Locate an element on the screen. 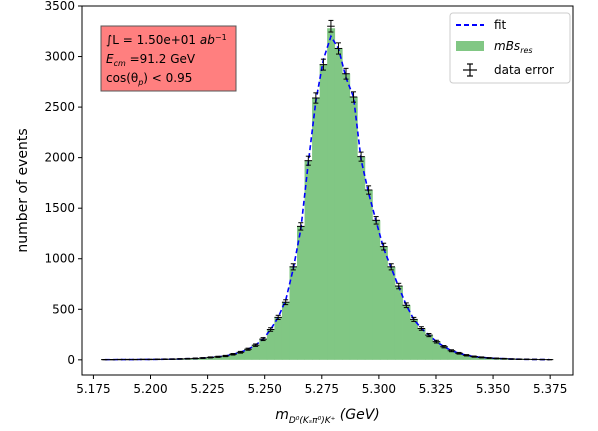 This screenshot has width=598, height=431. legend-errorbar-swatch is located at coordinates (470, 70).